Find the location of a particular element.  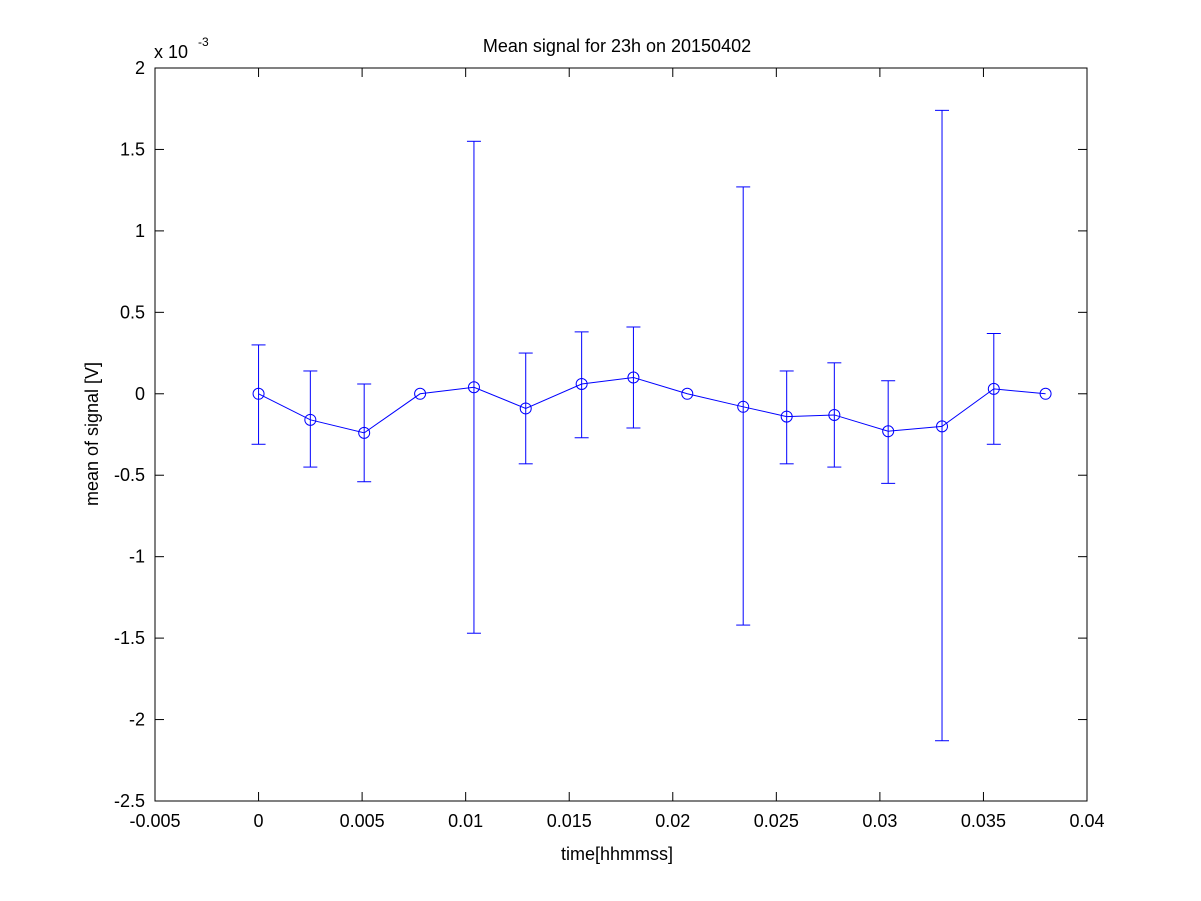

x-axis-label: time[hhmmss] is located at coordinates (617, 854).